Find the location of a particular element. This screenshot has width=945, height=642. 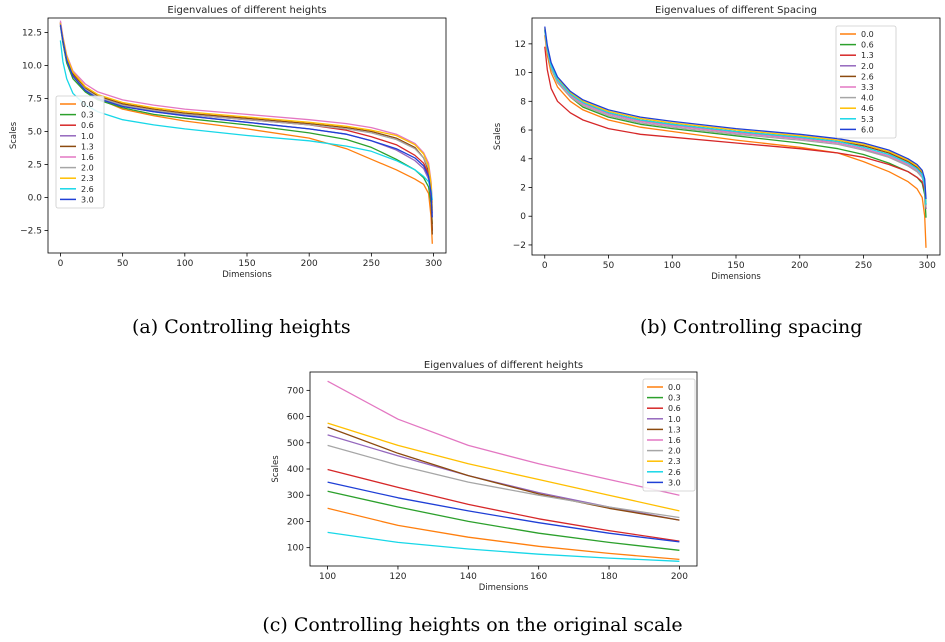

chart-a-legend-label: 0.0 is located at coordinates (87, 104).